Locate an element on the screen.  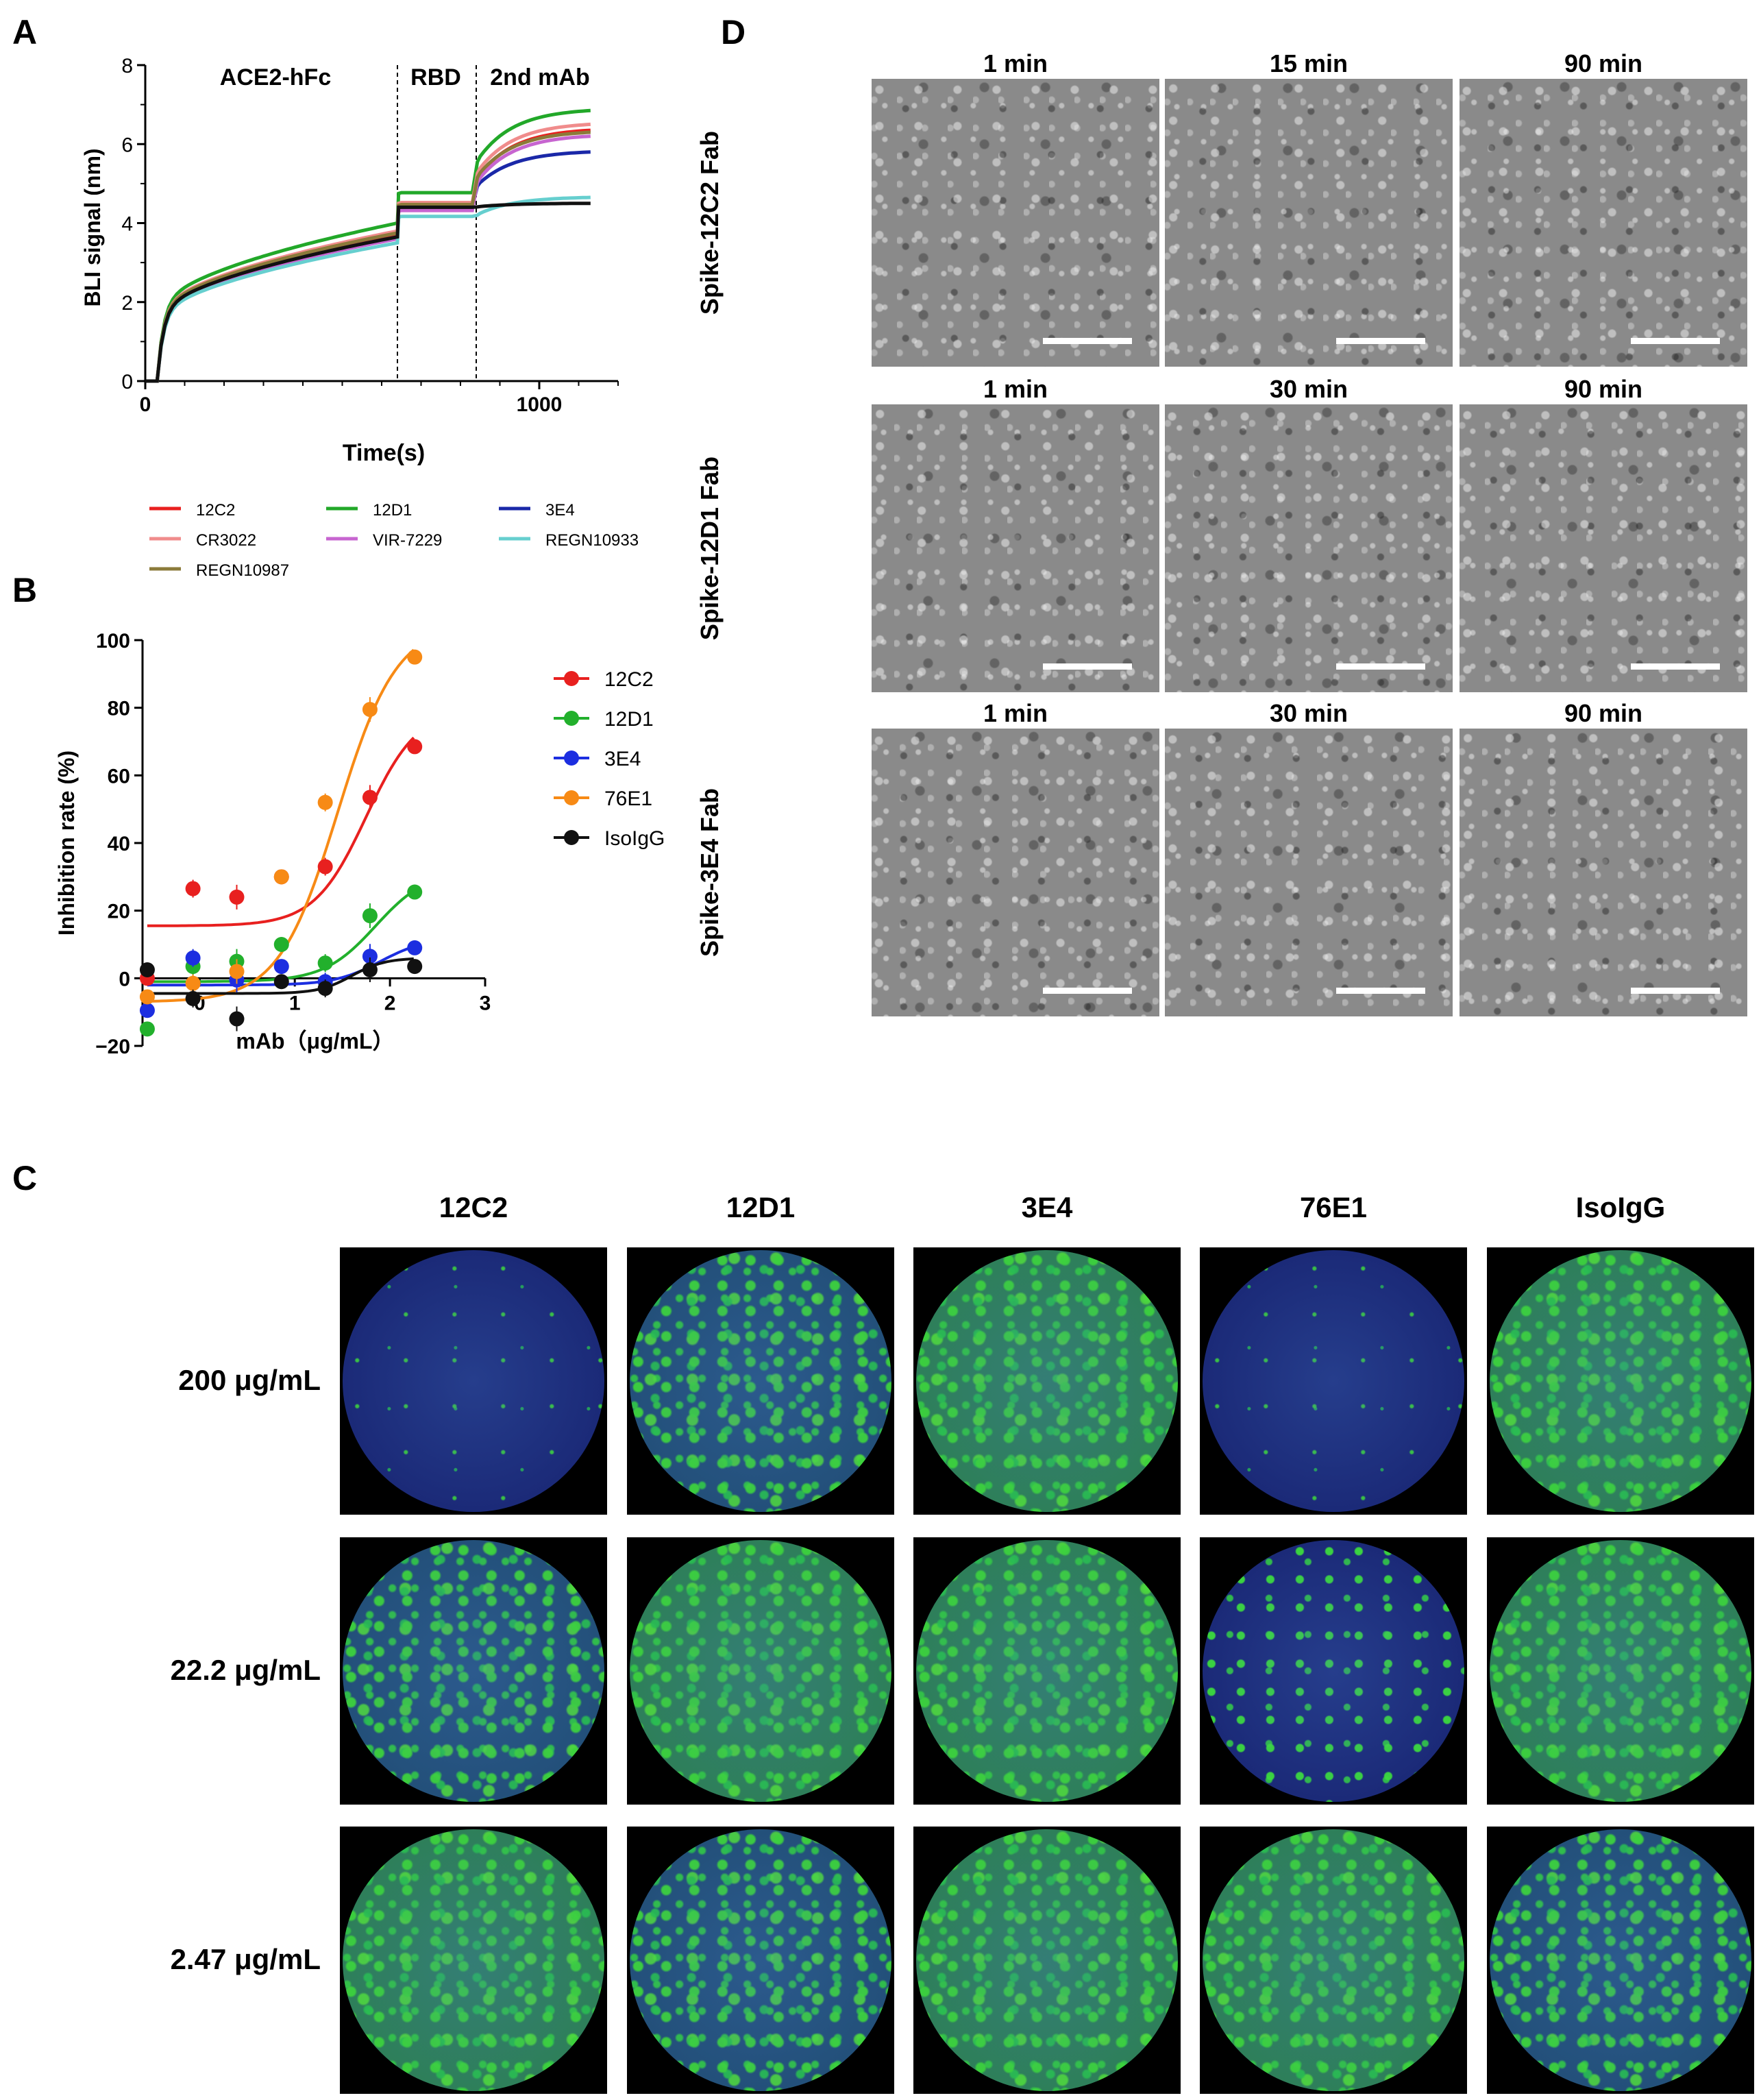
panel-d-time-label: 90 min is located at coordinates (1604, 389).